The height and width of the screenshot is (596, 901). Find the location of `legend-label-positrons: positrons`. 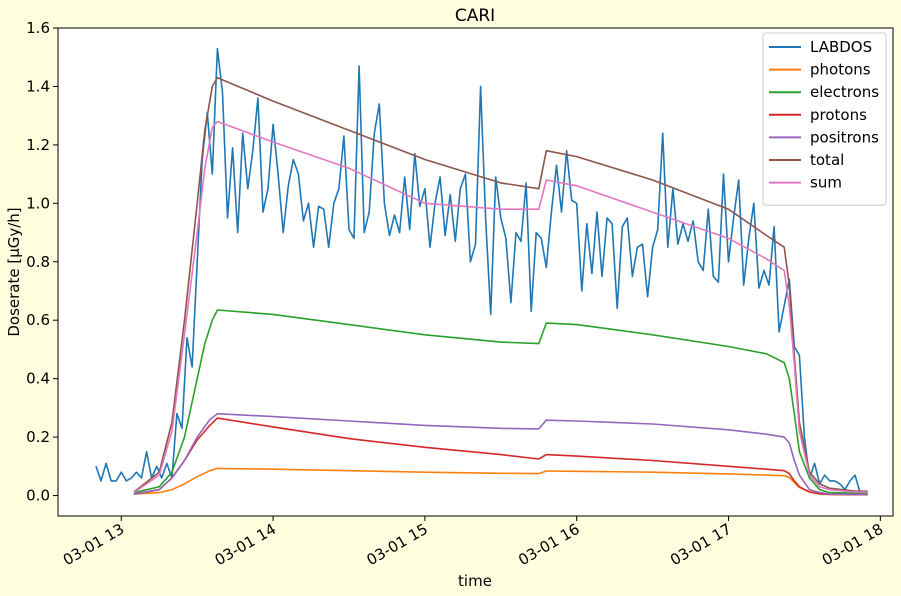

legend-label-positrons: positrons is located at coordinates (844, 137).